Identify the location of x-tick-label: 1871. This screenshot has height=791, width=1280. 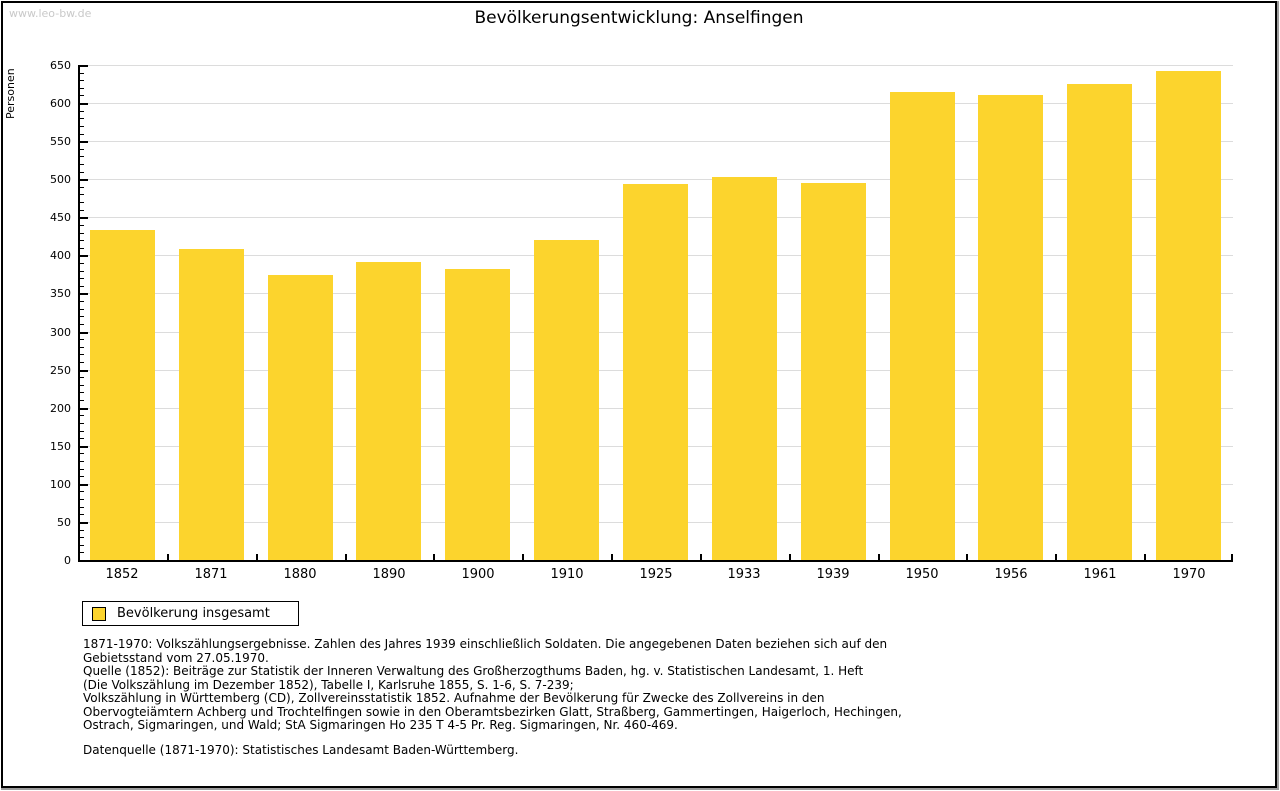
(211, 574).